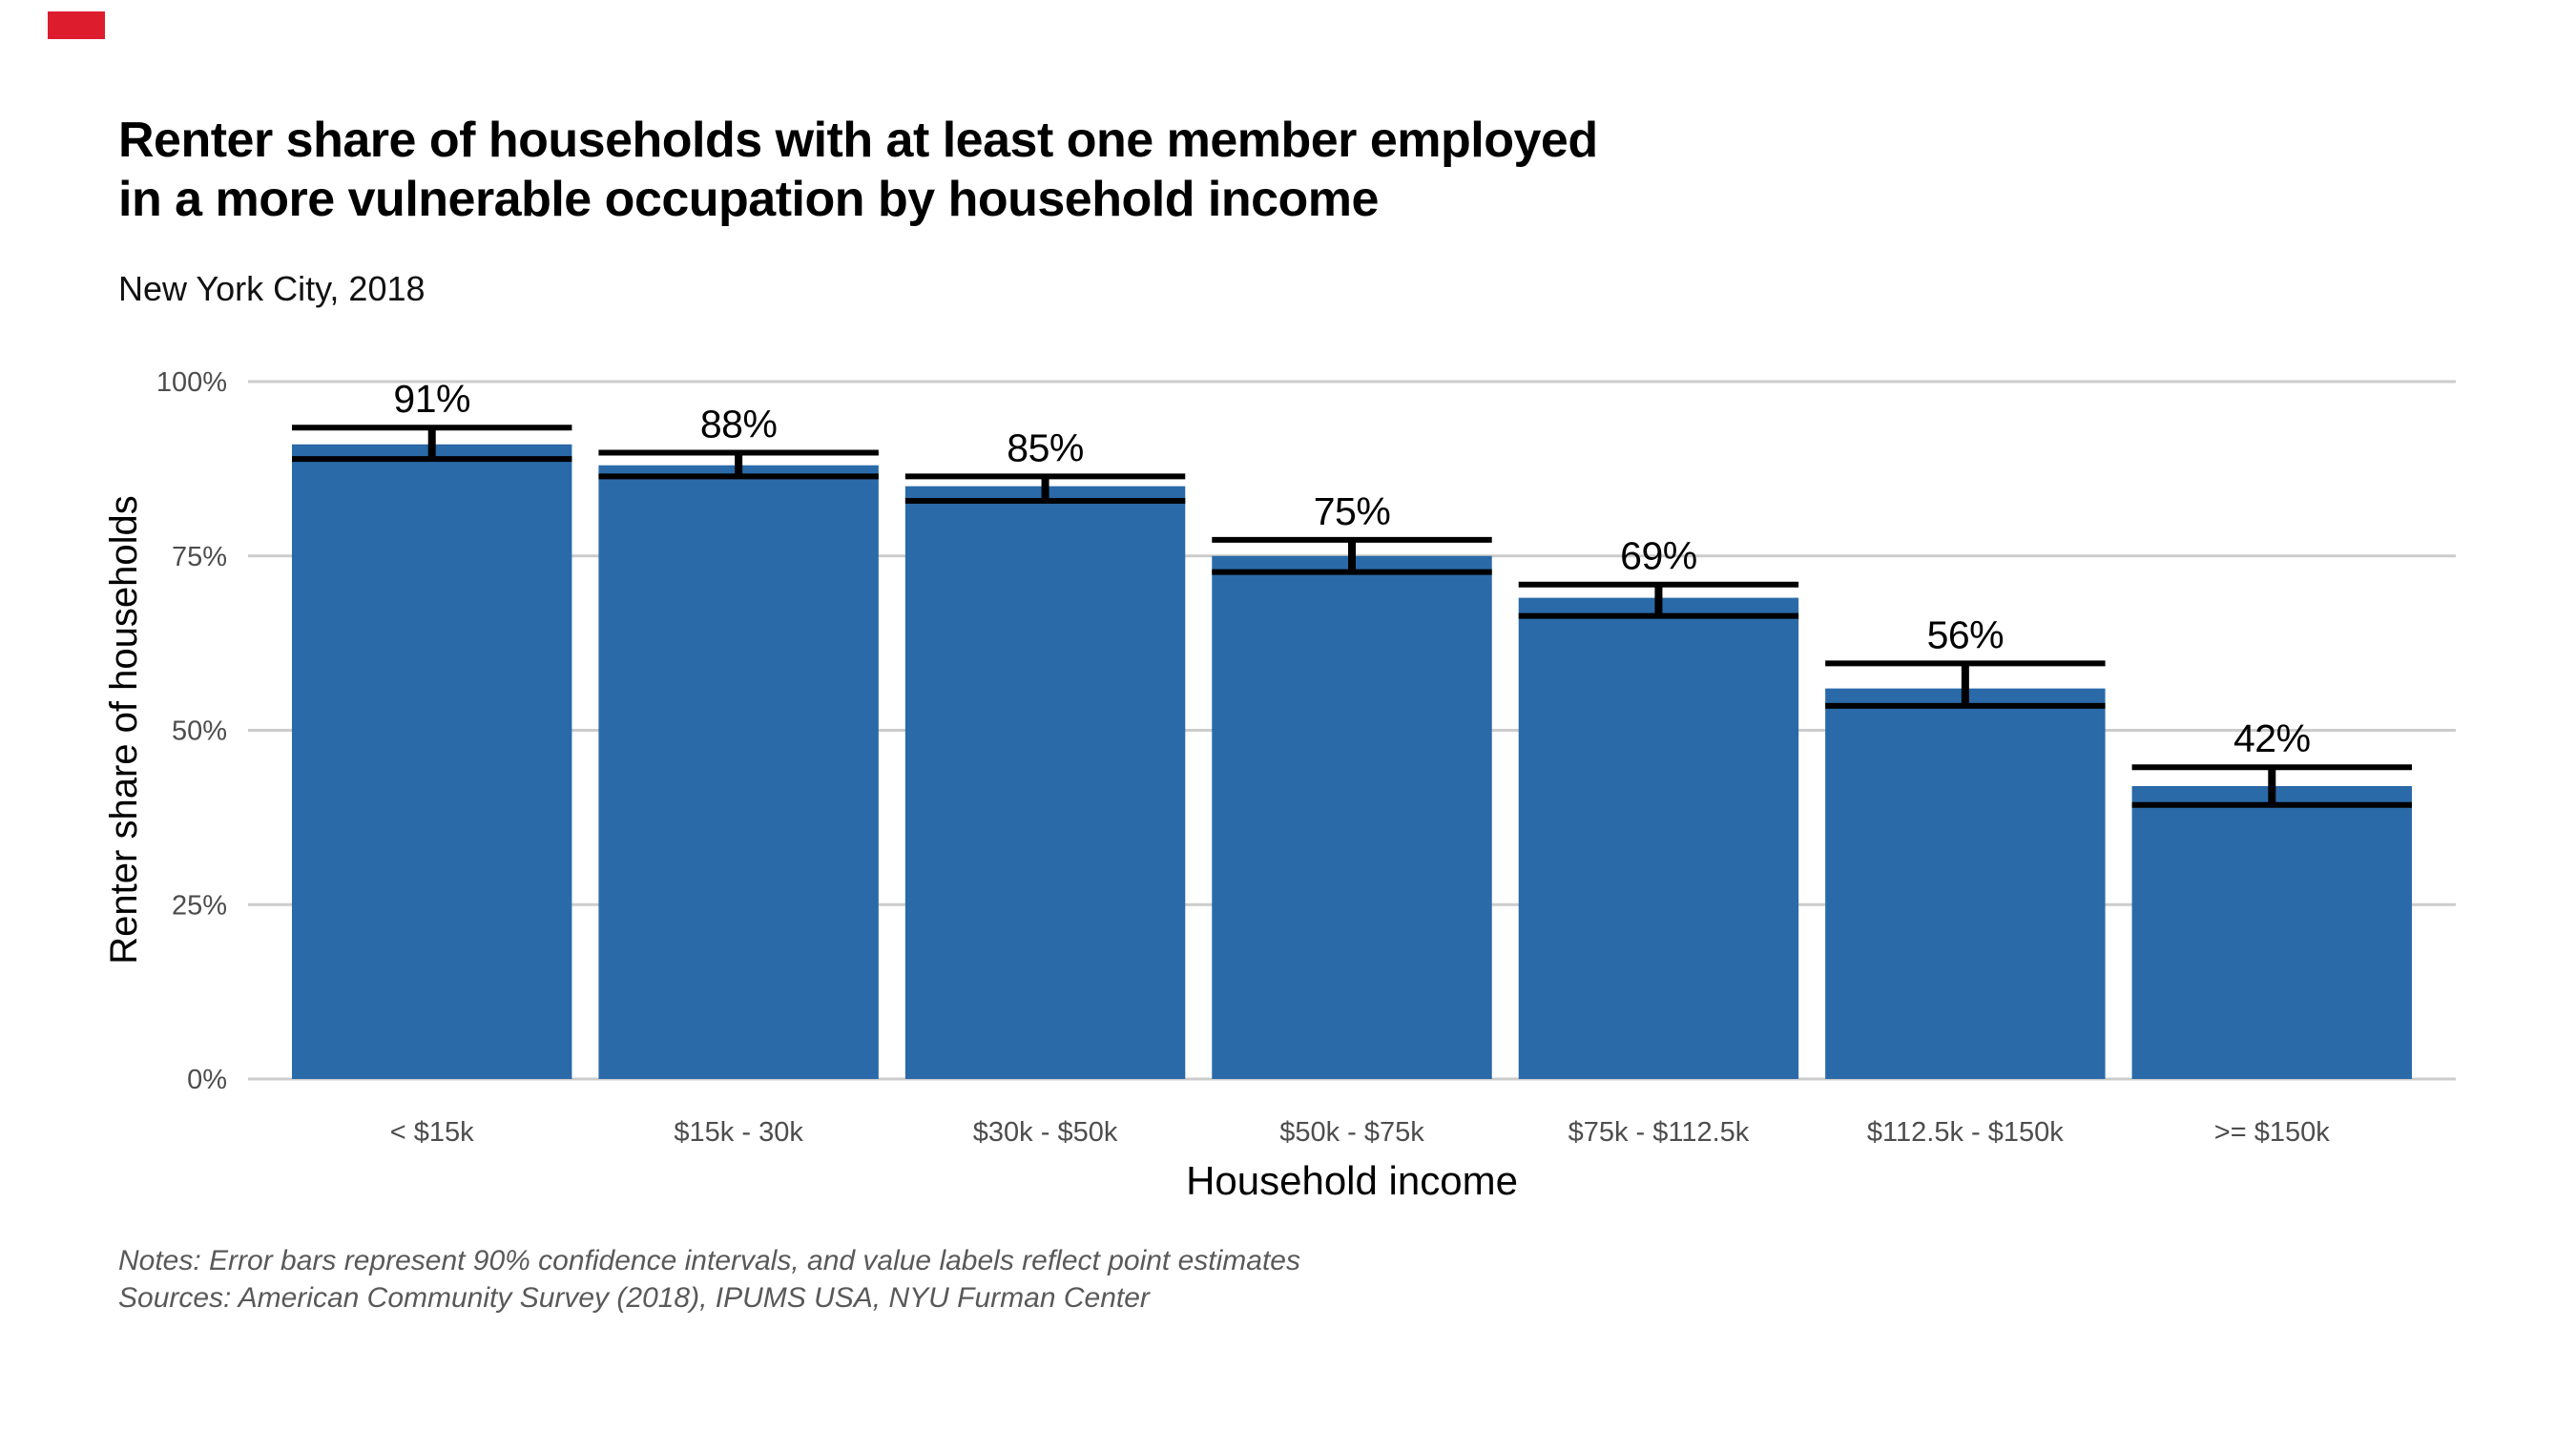 The image size is (2576, 1431). What do you see at coordinates (124, 729) in the screenshot?
I see `y-axis-title: Renter share of households` at bounding box center [124, 729].